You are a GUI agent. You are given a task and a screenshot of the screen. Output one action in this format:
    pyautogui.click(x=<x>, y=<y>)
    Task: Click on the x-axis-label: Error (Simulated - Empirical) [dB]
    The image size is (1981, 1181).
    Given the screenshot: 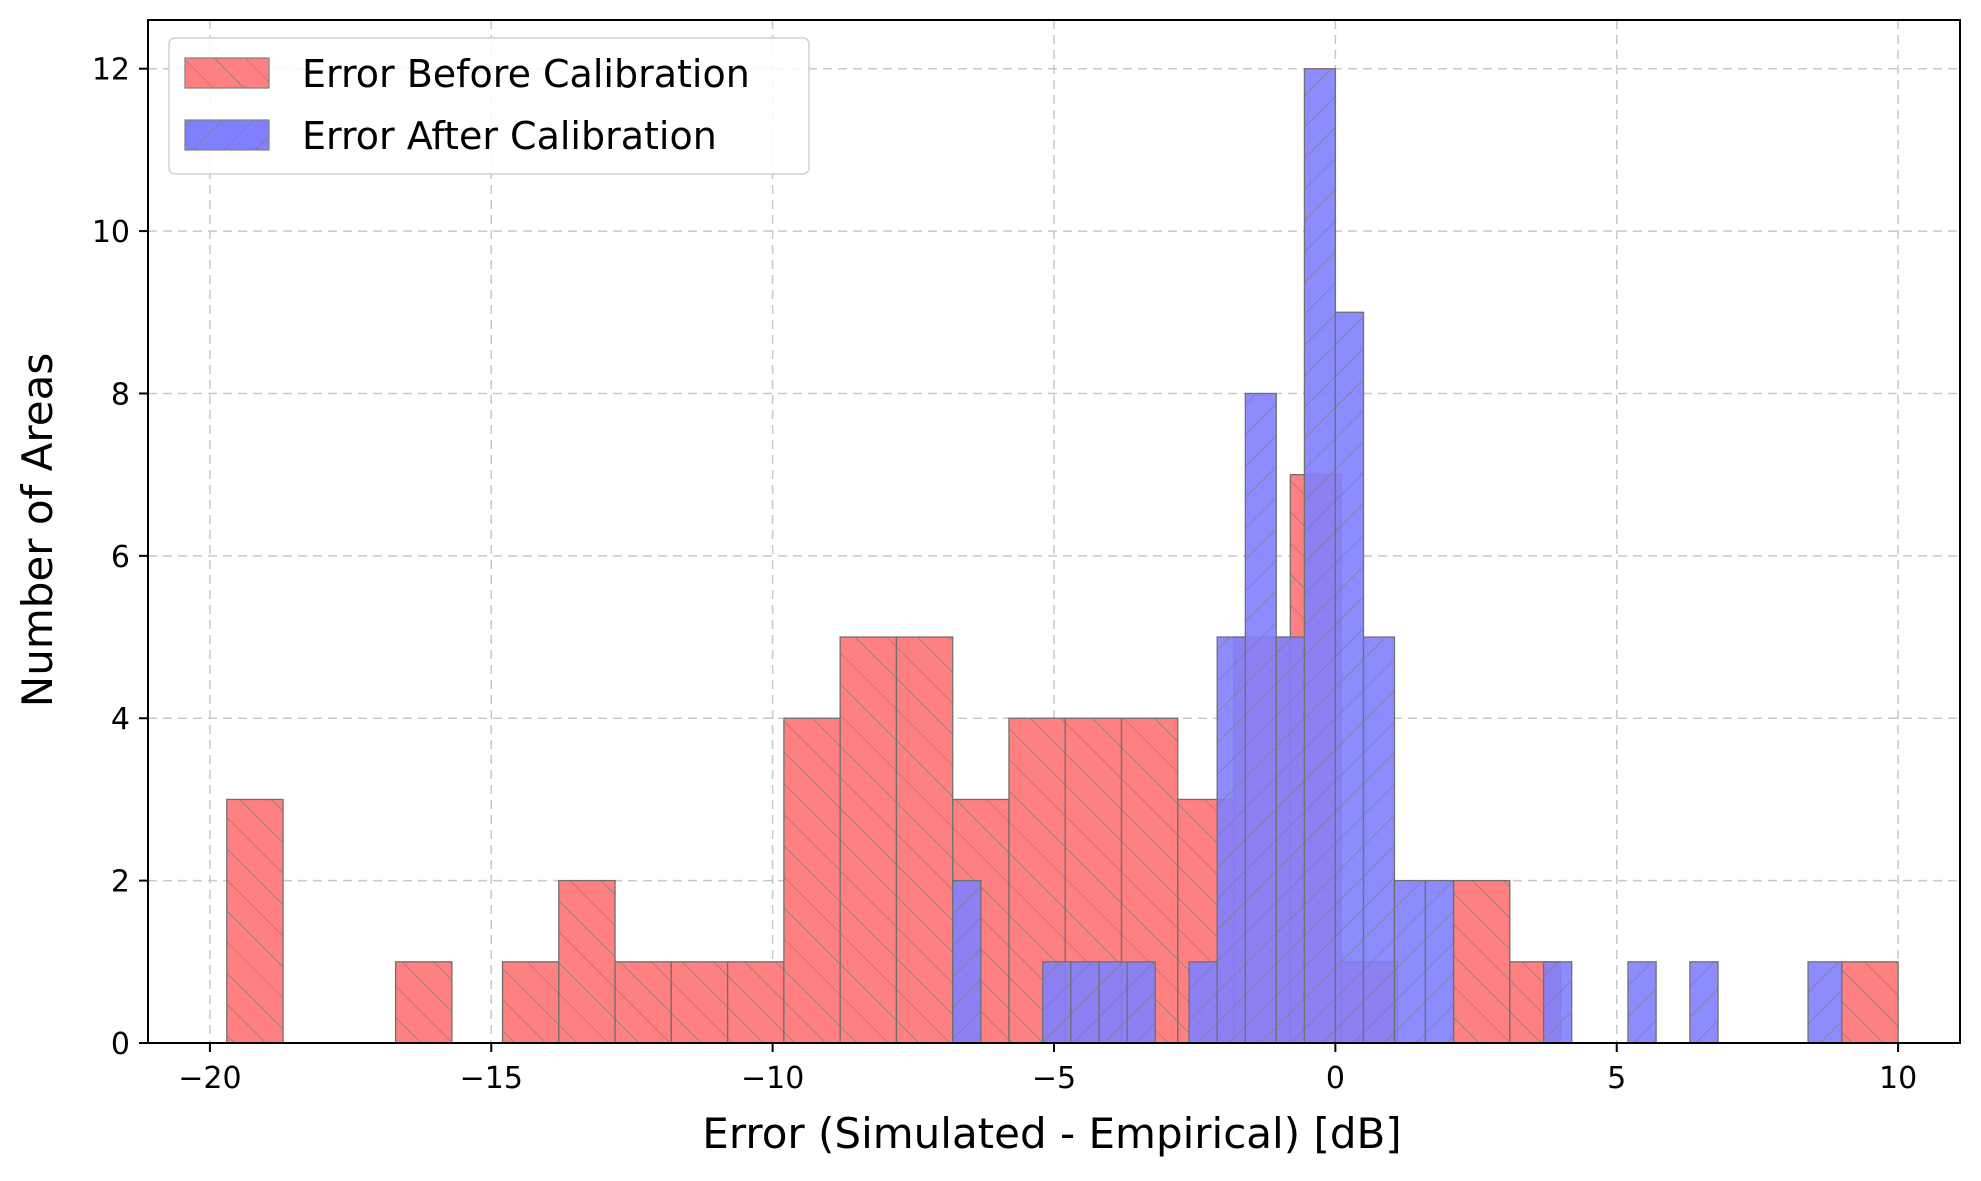 What is the action you would take?
    pyautogui.click(x=1051, y=1133)
    